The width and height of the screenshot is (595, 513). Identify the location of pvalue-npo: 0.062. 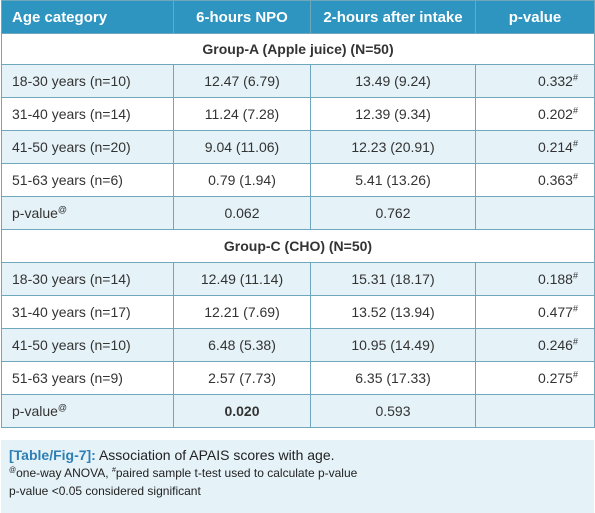
(242, 213).